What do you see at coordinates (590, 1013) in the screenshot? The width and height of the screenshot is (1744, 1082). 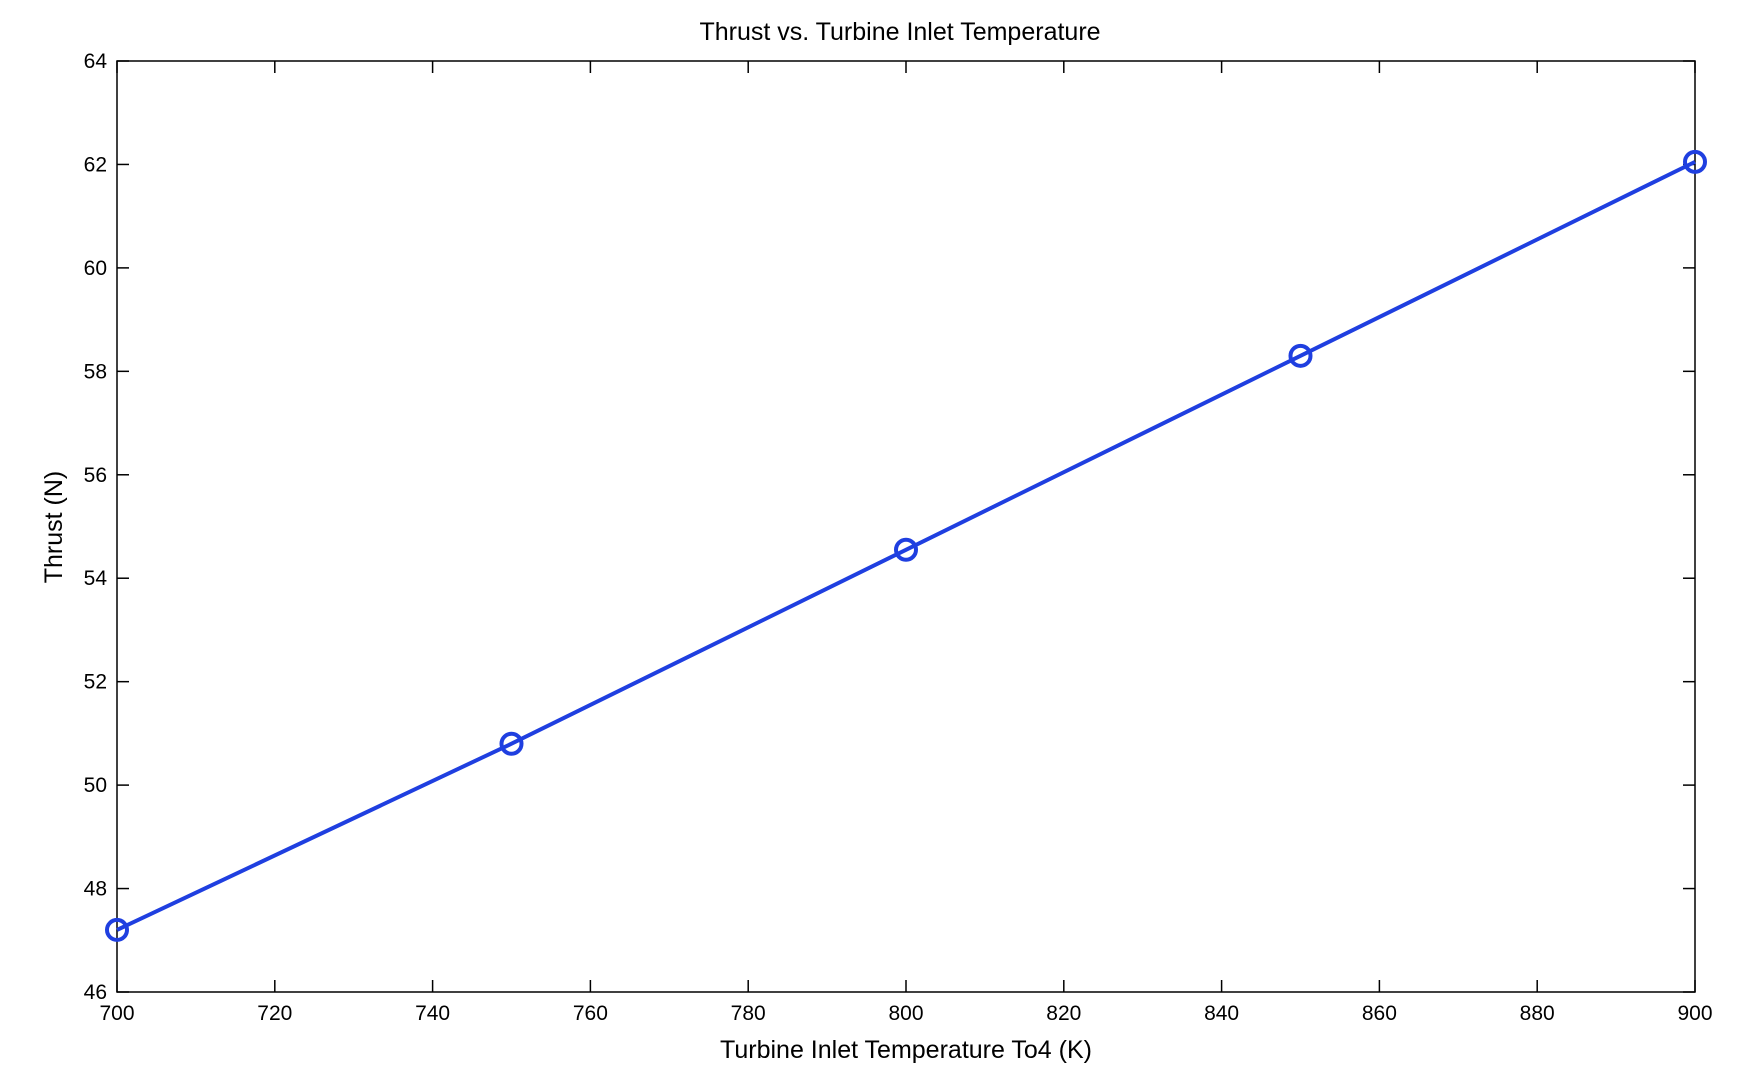 I see `x-tick-label: 760` at bounding box center [590, 1013].